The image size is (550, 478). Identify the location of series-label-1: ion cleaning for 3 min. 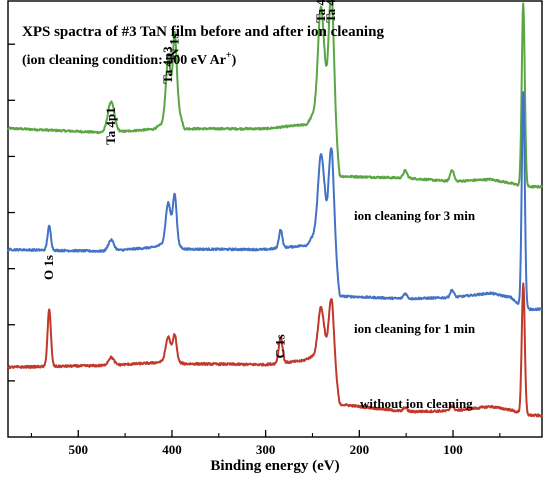
(415, 215).